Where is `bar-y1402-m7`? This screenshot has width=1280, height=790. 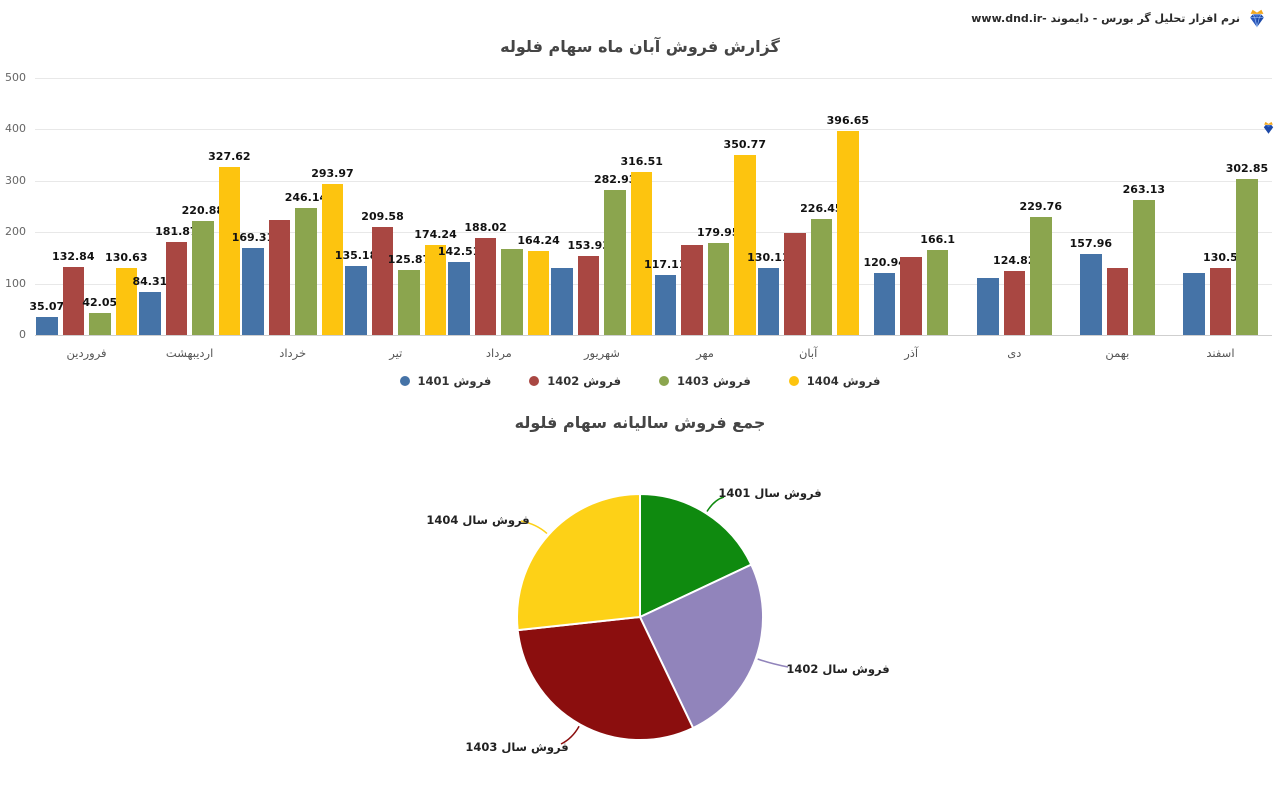
bar-y1402-m7 is located at coordinates (692, 289).